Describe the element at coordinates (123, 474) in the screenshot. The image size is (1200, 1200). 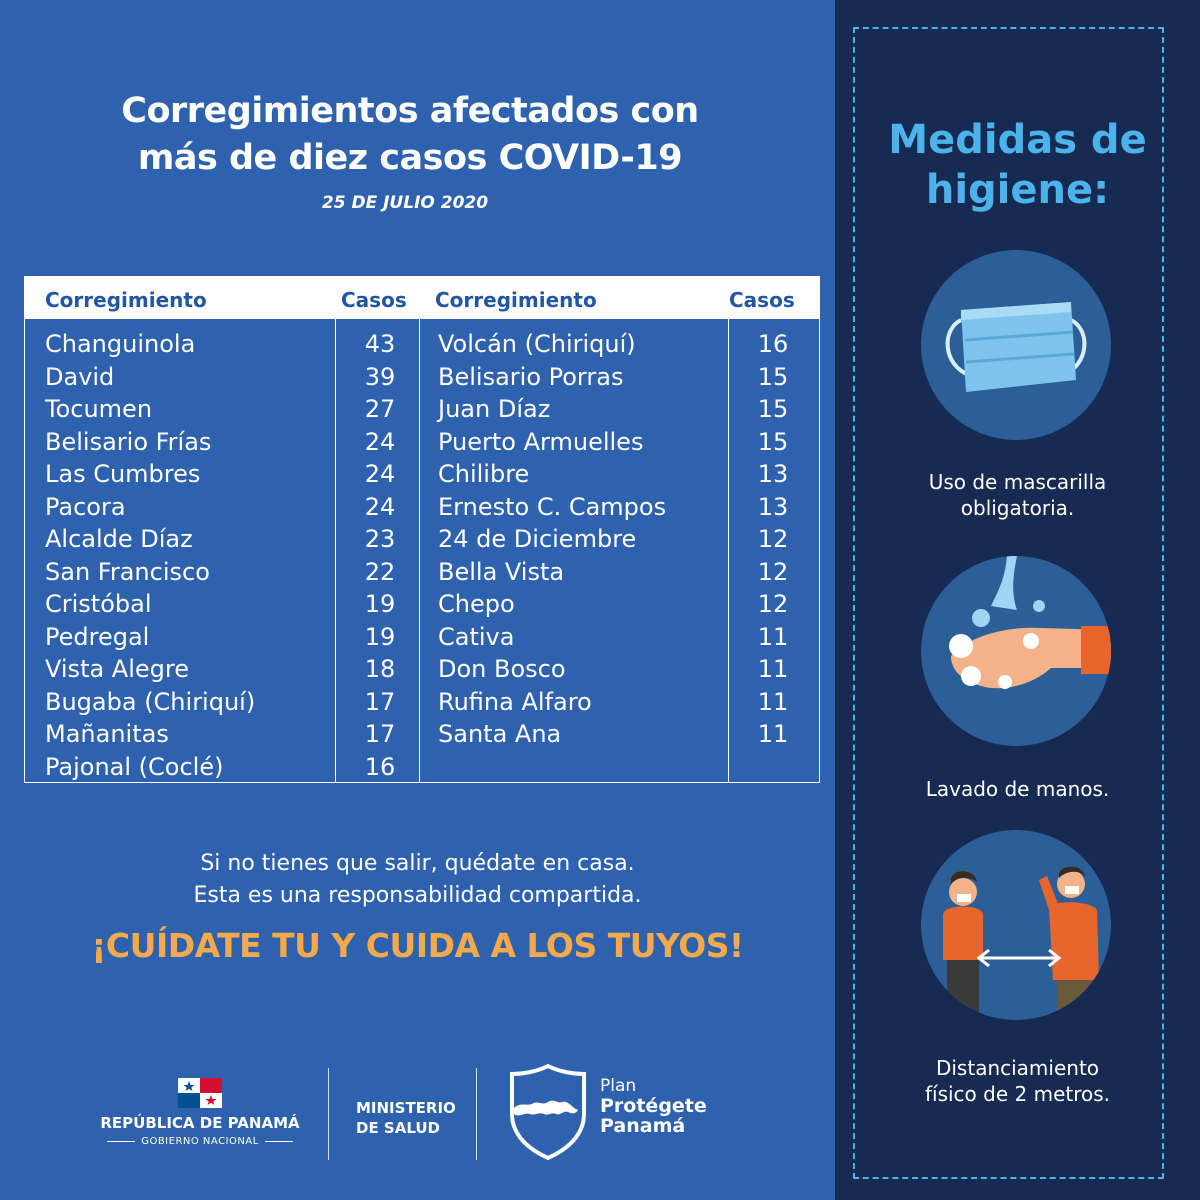
I see `corregimiento-name: Las Cumbres` at that location.